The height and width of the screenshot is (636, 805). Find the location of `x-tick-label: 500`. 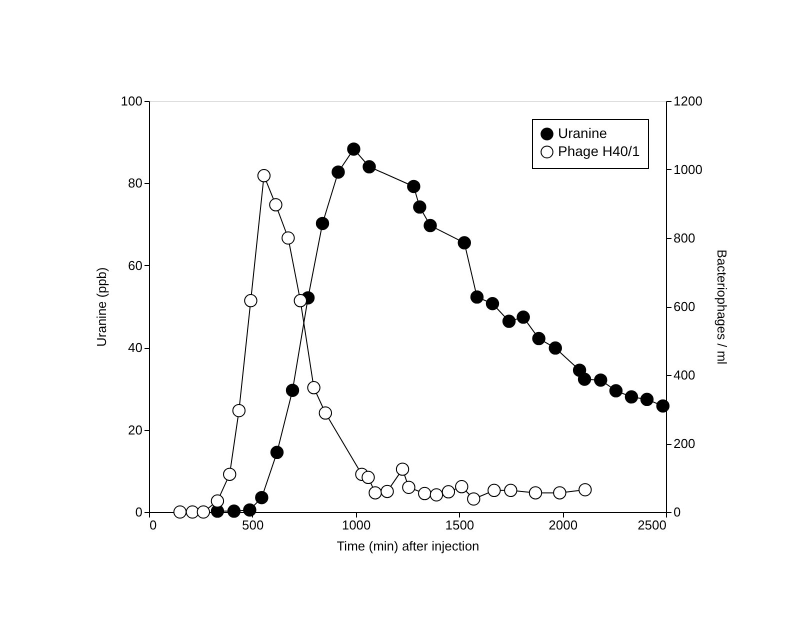

x-tick-label: 500 is located at coordinates (253, 525).